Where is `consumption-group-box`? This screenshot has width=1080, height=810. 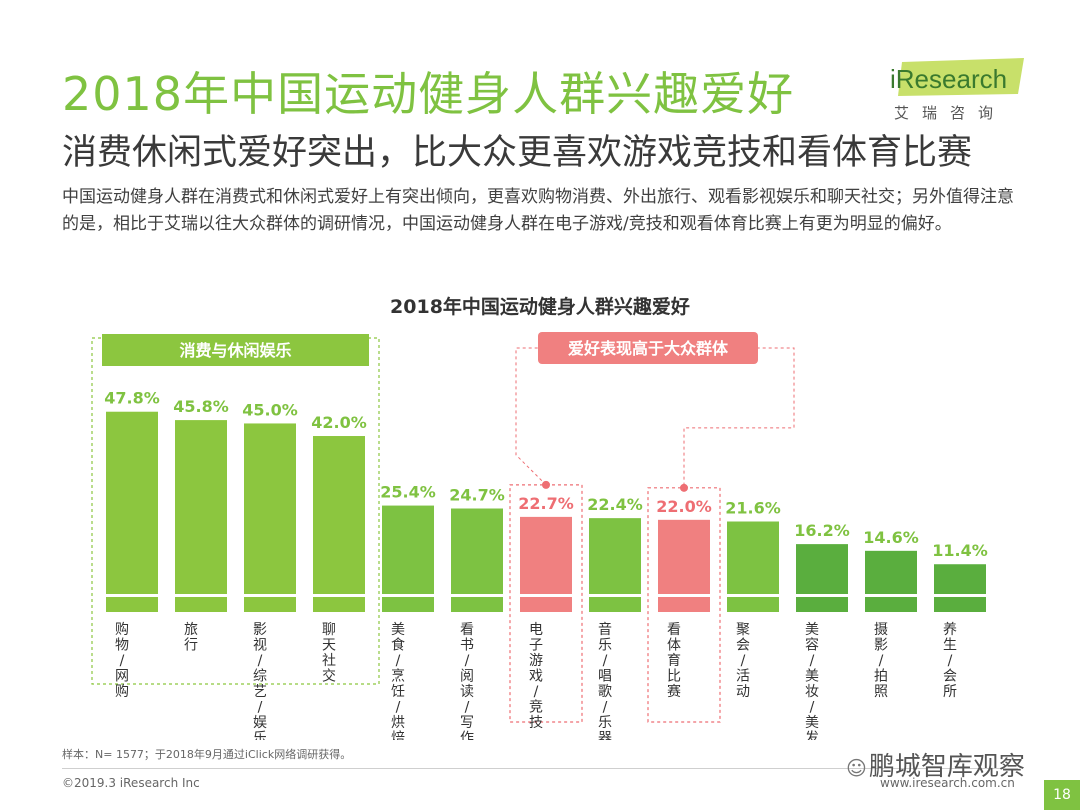
consumption-group-box is located at coordinates (235, 511).